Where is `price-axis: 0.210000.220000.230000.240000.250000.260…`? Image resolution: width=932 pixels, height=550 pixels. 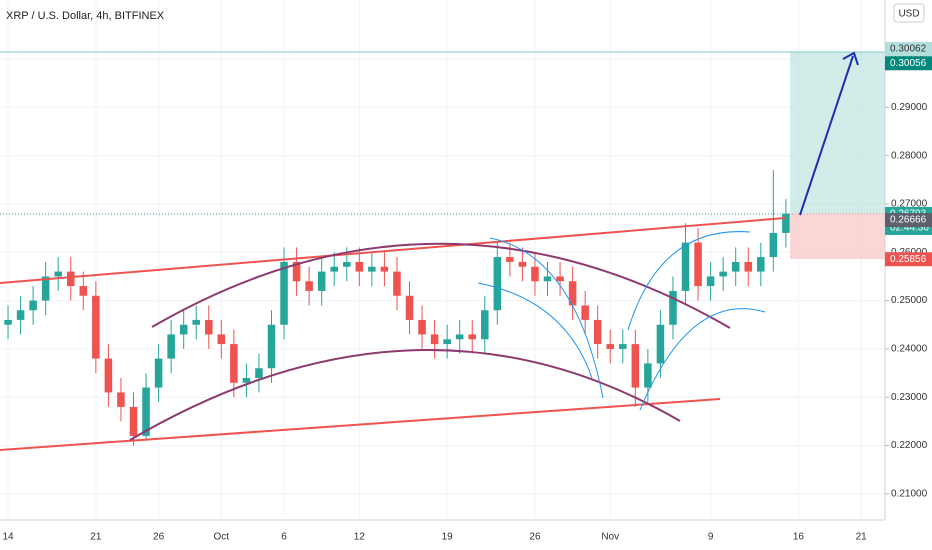
price-axis: 0.210000.220000.230000.240000.250000.260… is located at coordinates (908, 270).